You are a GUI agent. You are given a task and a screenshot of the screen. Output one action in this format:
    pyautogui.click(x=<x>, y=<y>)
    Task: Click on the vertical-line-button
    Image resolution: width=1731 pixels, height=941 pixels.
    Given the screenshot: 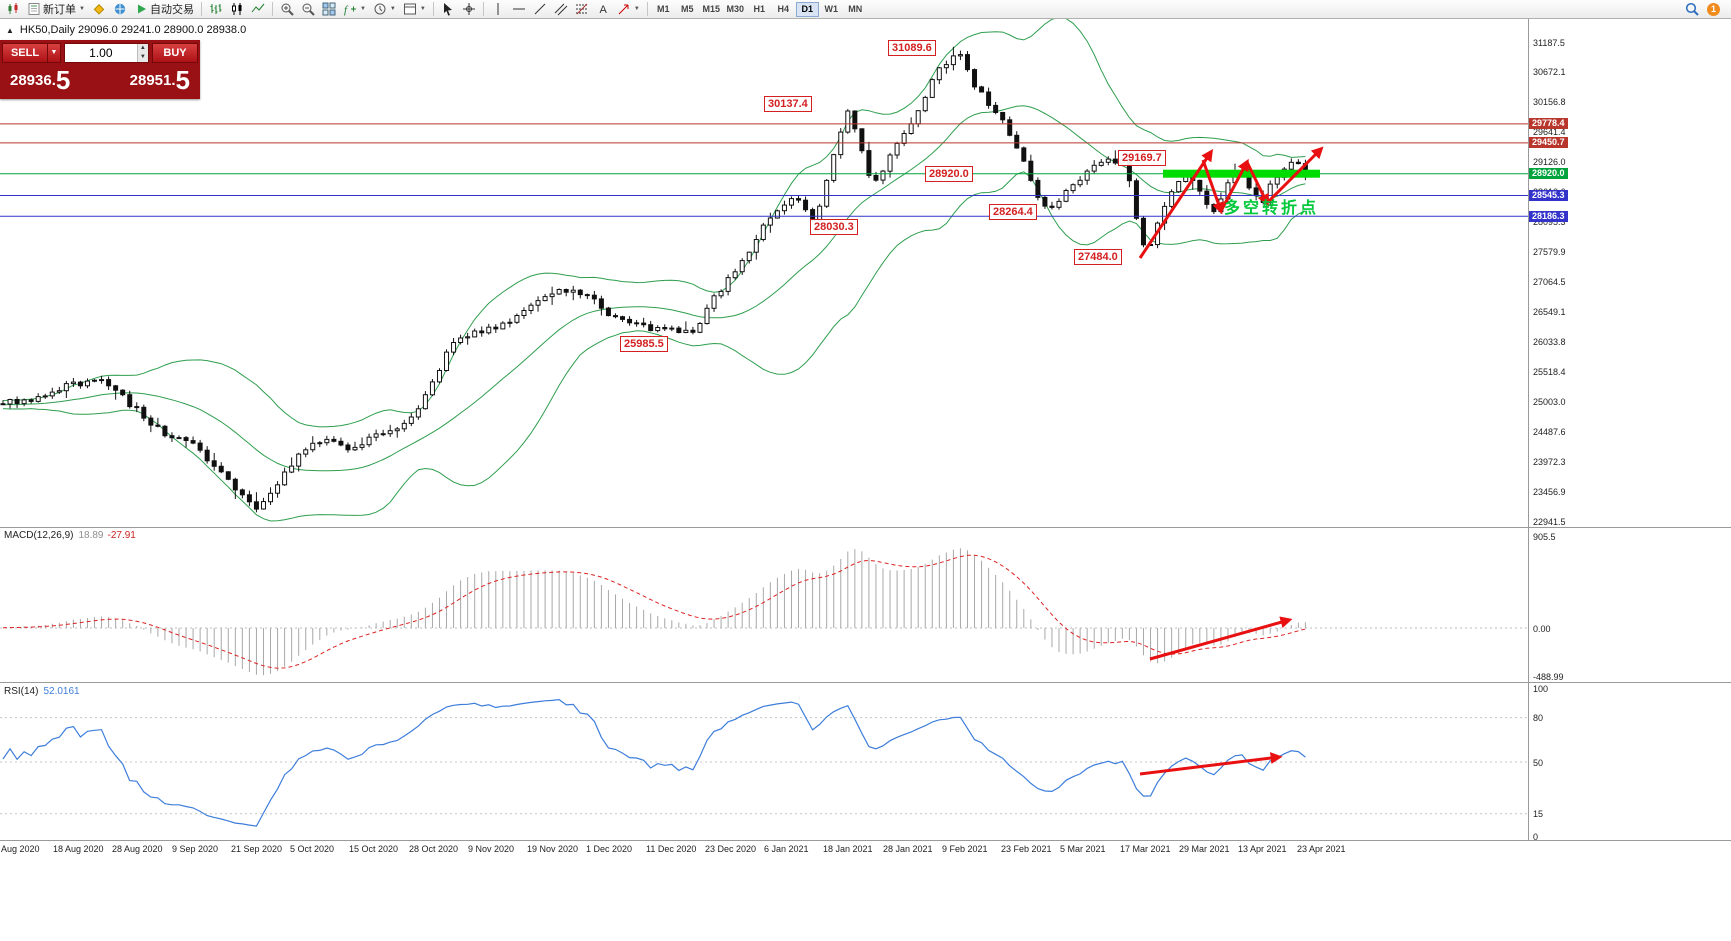 What is the action you would take?
    pyautogui.click(x=498, y=9)
    